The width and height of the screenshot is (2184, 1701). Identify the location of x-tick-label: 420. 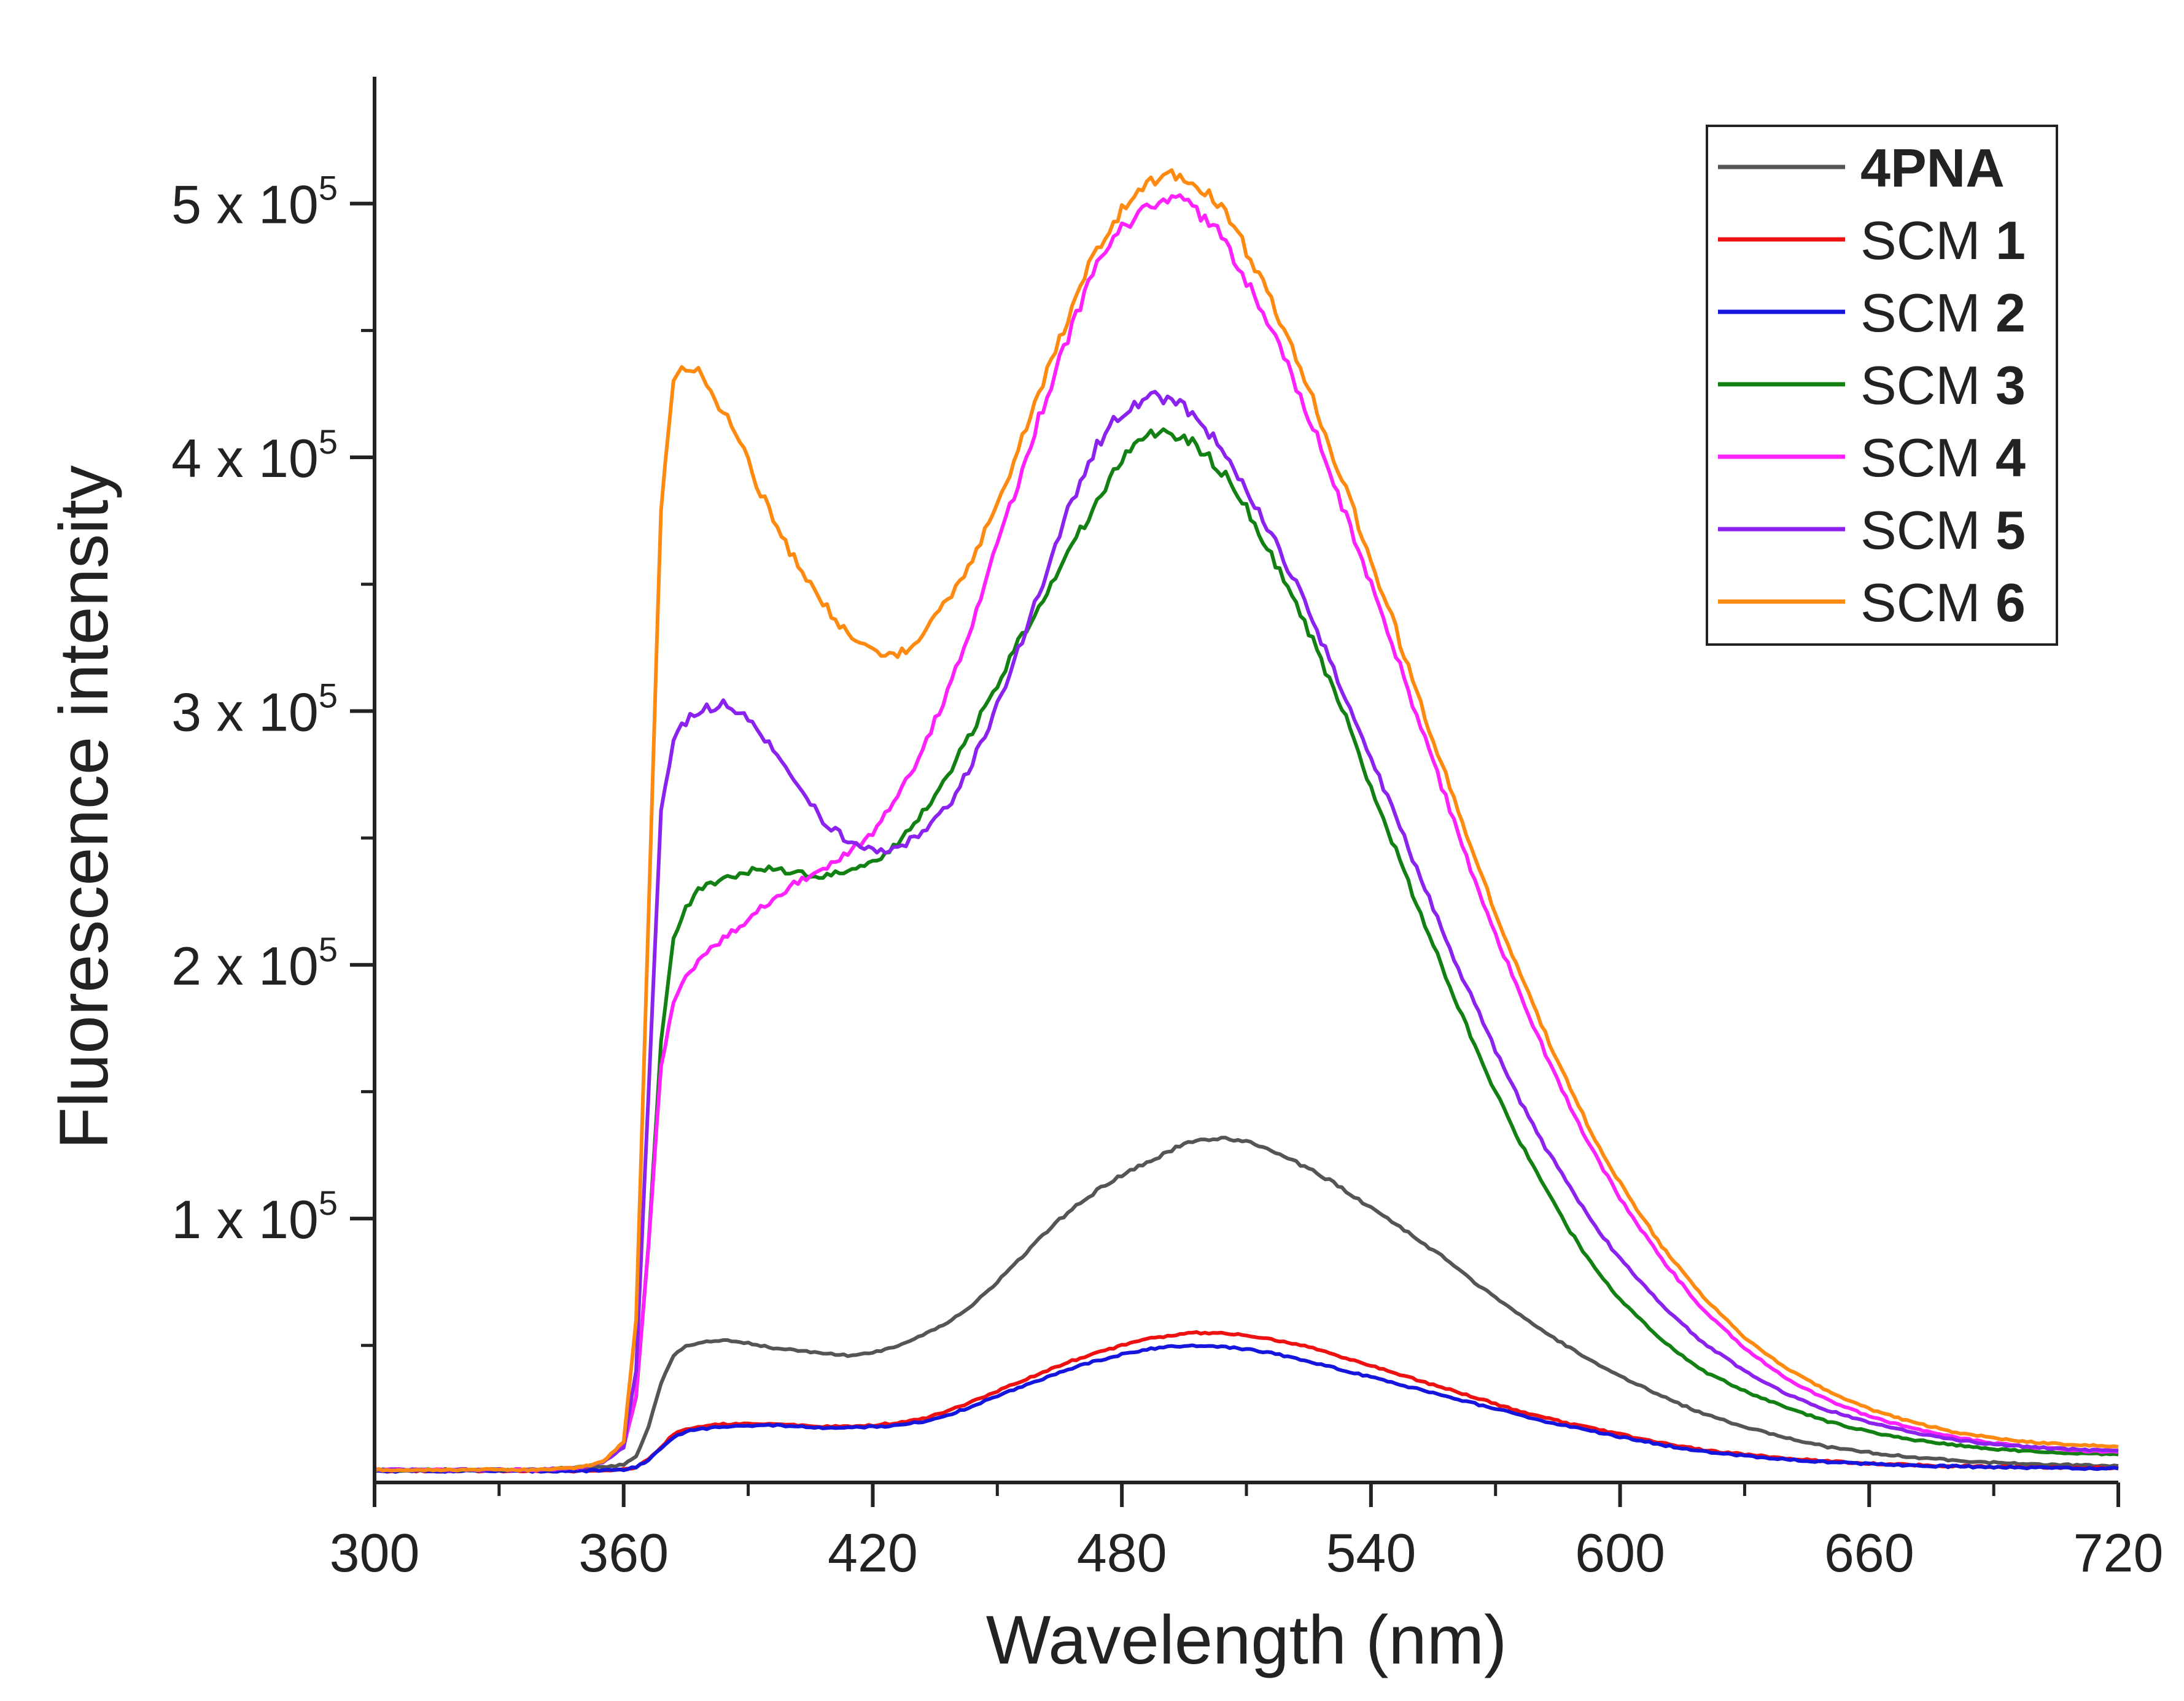
(873, 1552).